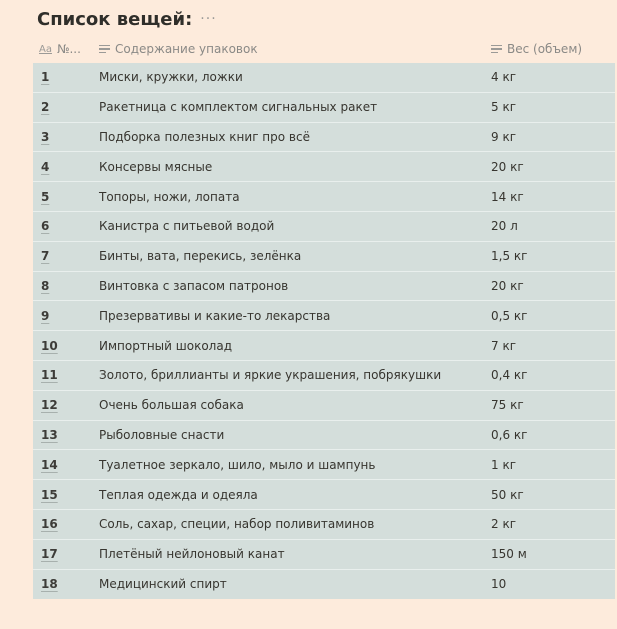  I want to click on cell-number: 9, so click(45, 315).